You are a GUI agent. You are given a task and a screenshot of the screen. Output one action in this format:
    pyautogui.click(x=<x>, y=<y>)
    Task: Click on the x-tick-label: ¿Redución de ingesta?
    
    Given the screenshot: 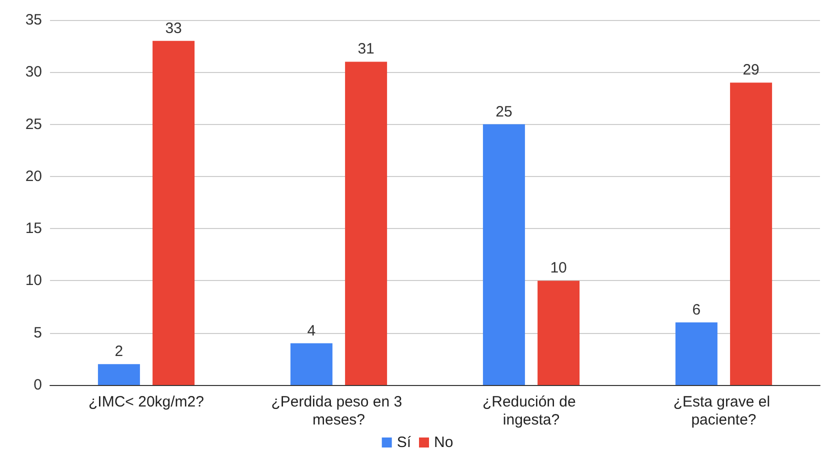 What is the action you would take?
    pyautogui.click(x=531, y=411)
    